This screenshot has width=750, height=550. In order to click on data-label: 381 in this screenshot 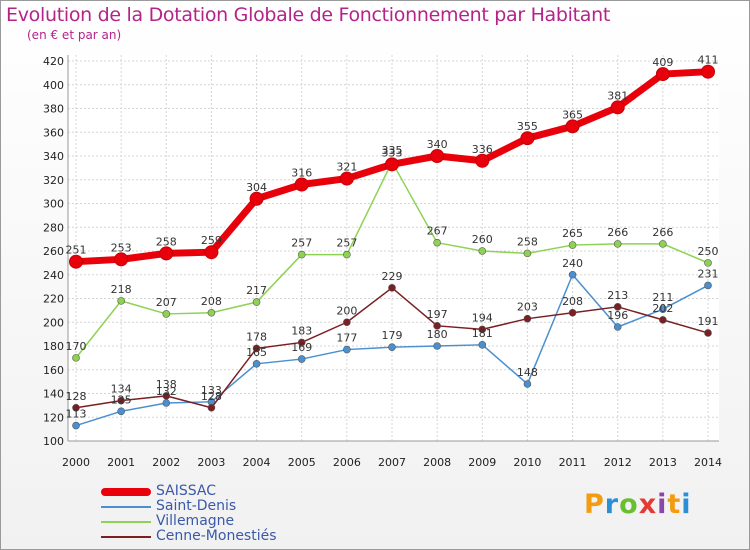, I will do `click(617, 95)`.